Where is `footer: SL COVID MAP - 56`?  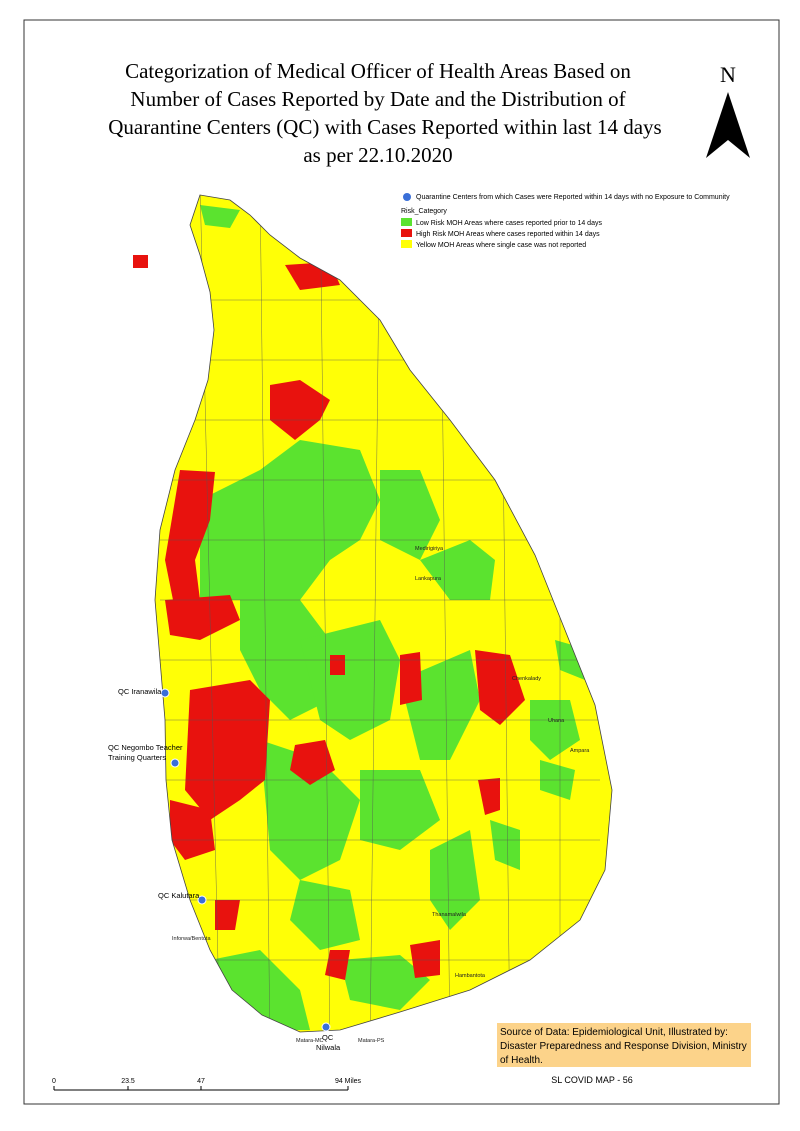
footer: SL COVID MAP - 56 is located at coordinates (592, 1080).